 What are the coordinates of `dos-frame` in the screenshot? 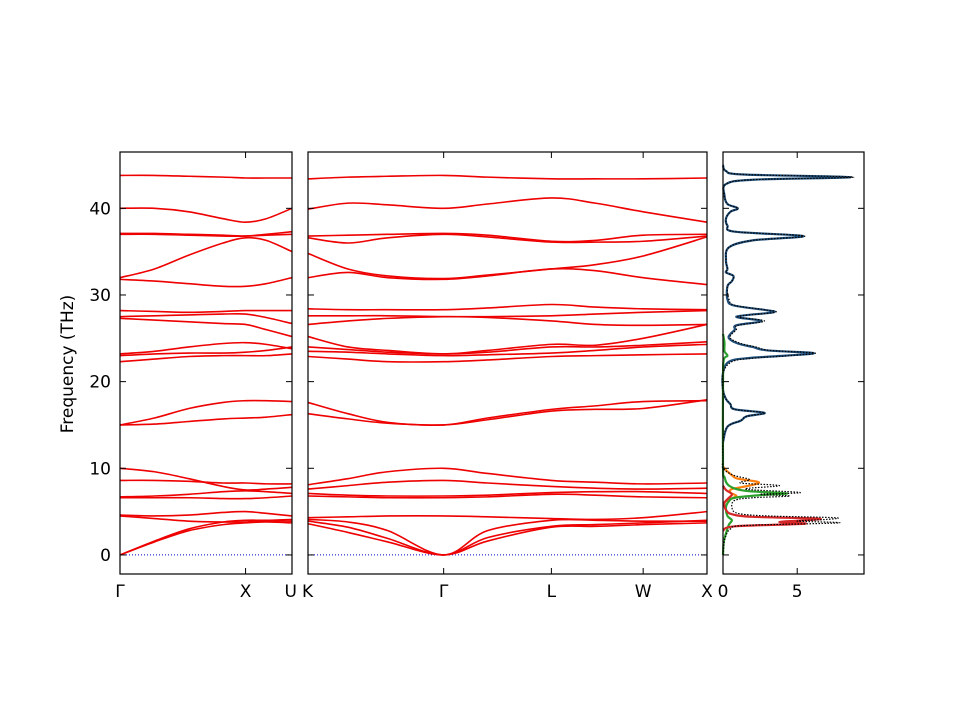 It's located at (793, 363).